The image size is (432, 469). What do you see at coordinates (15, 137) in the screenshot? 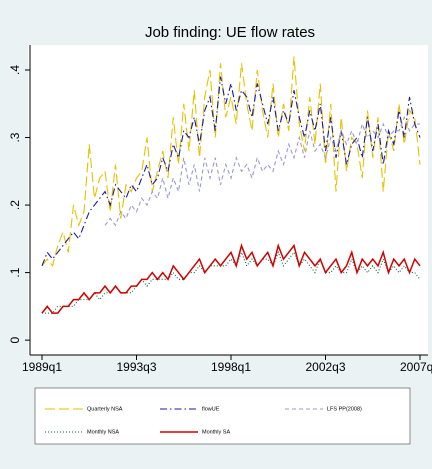
I see `y-tick-label: .3` at bounding box center [15, 137].